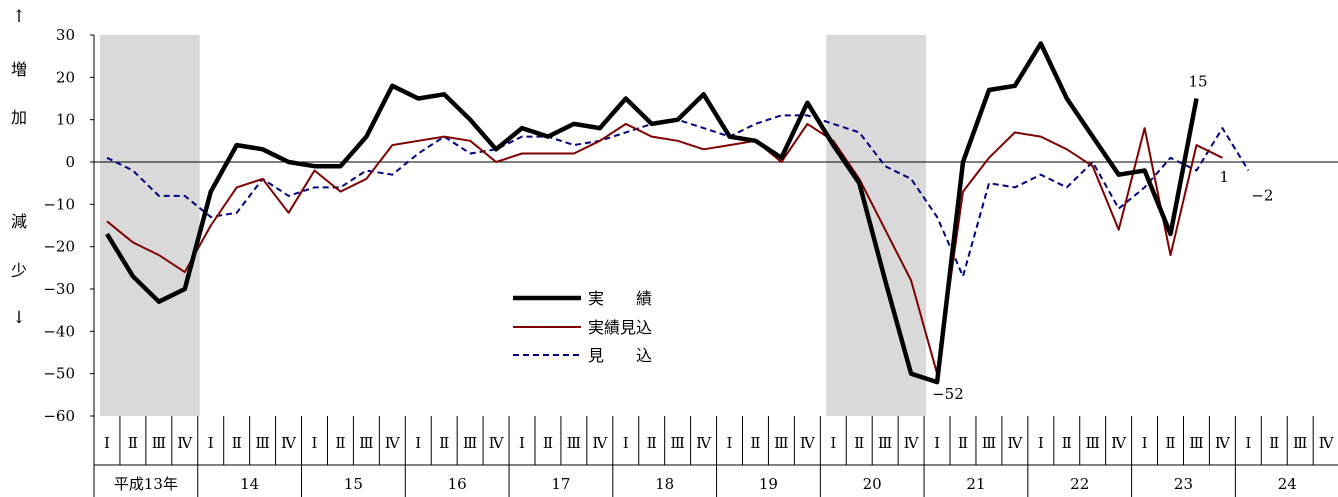 The width and height of the screenshot is (1338, 497). I want to click on down-arrow-label: ↓, so click(19, 318).